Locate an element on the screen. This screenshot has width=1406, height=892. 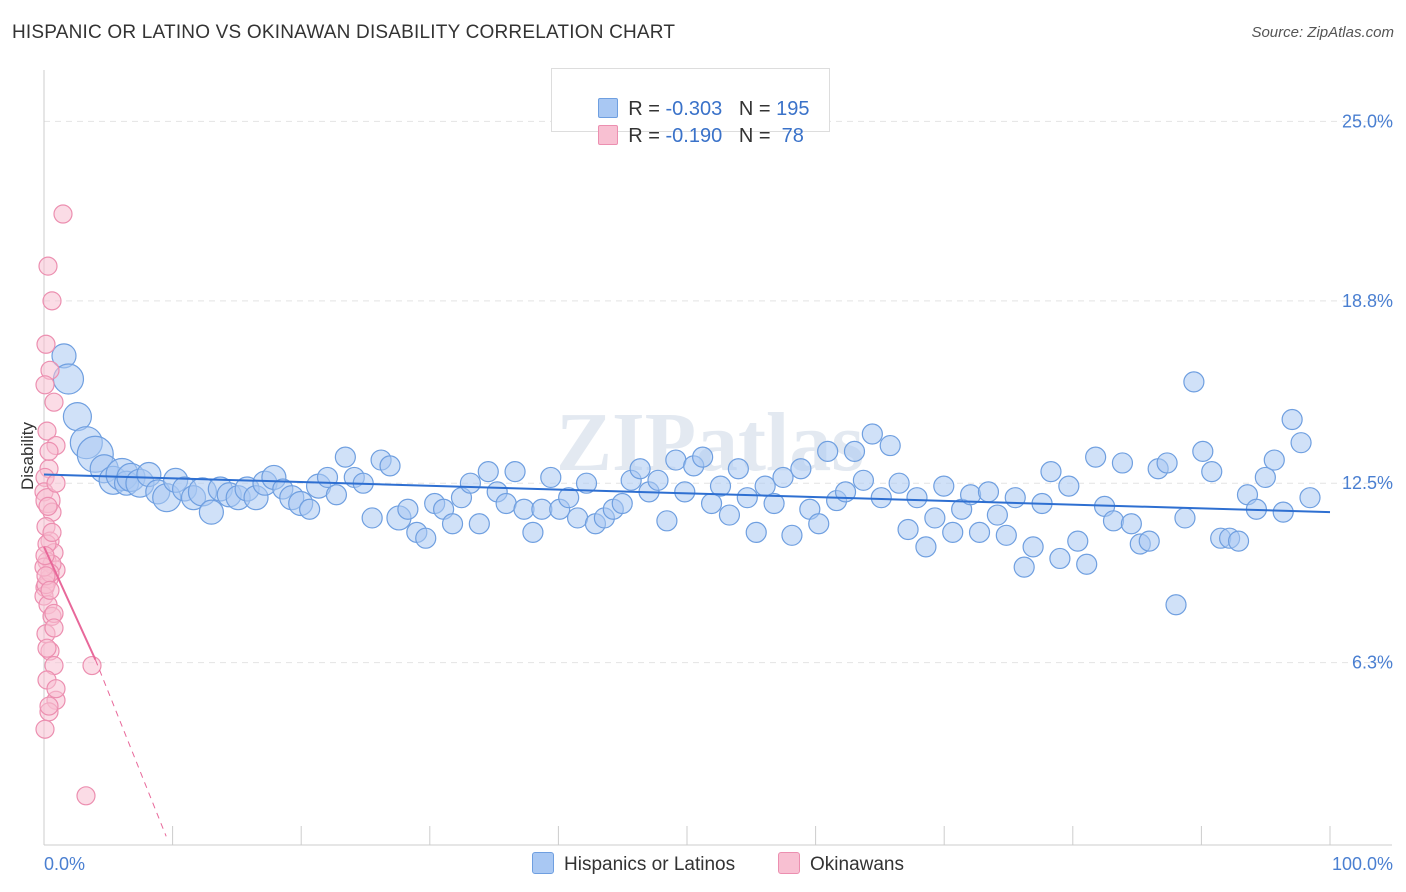
legend-item-okinawans: Okinawans is located at coordinates (841, 864).